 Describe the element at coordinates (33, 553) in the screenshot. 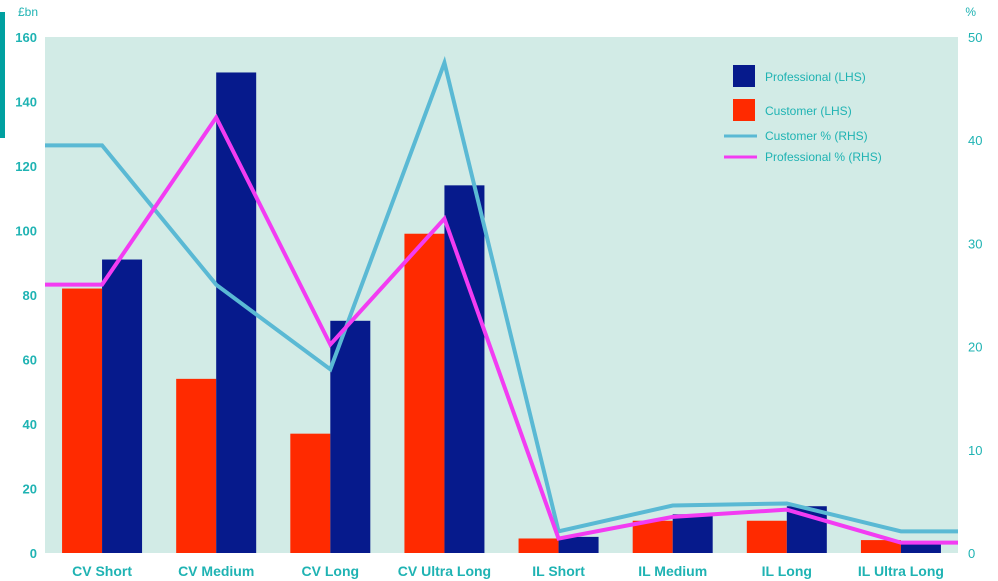

I see `left-tick-label: 0` at that location.